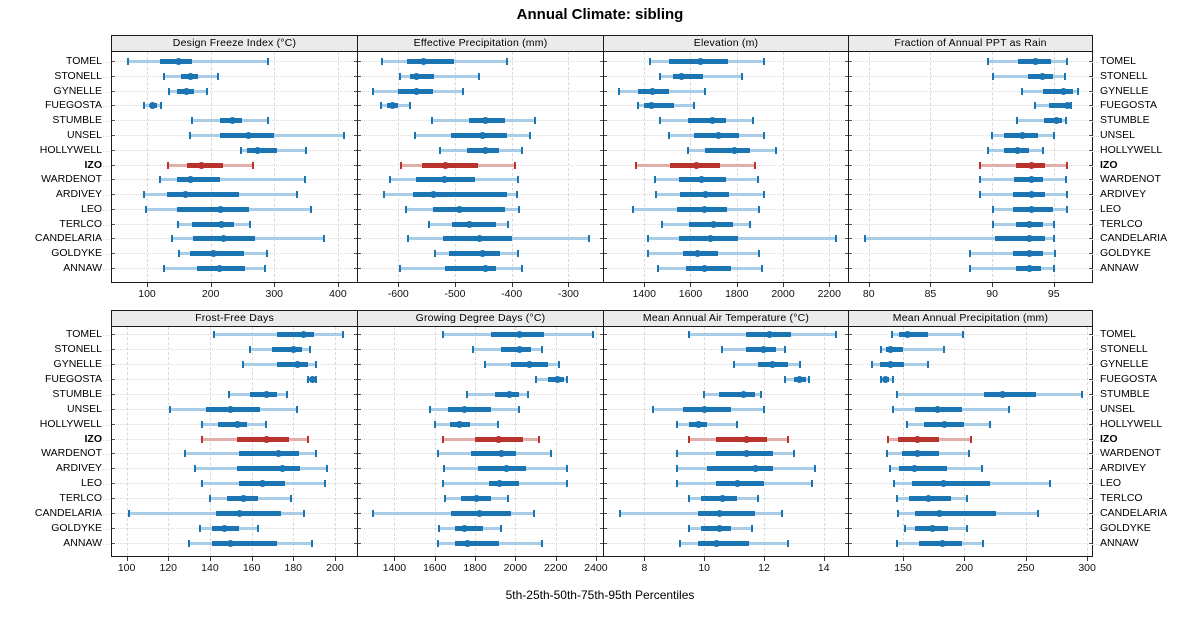 This screenshot has width=1200, height=625. I want to click on gridline, so click(294, 441).